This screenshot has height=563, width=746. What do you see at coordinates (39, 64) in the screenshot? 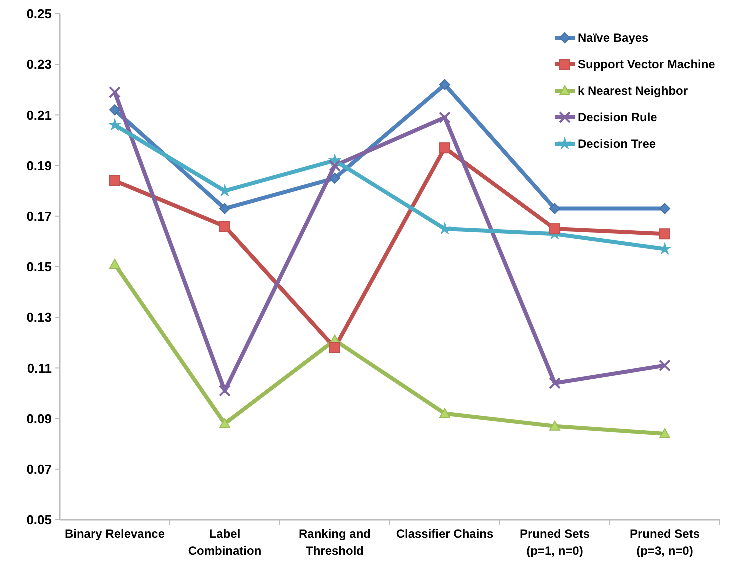
I see `y-tick-label: 0.23` at bounding box center [39, 64].